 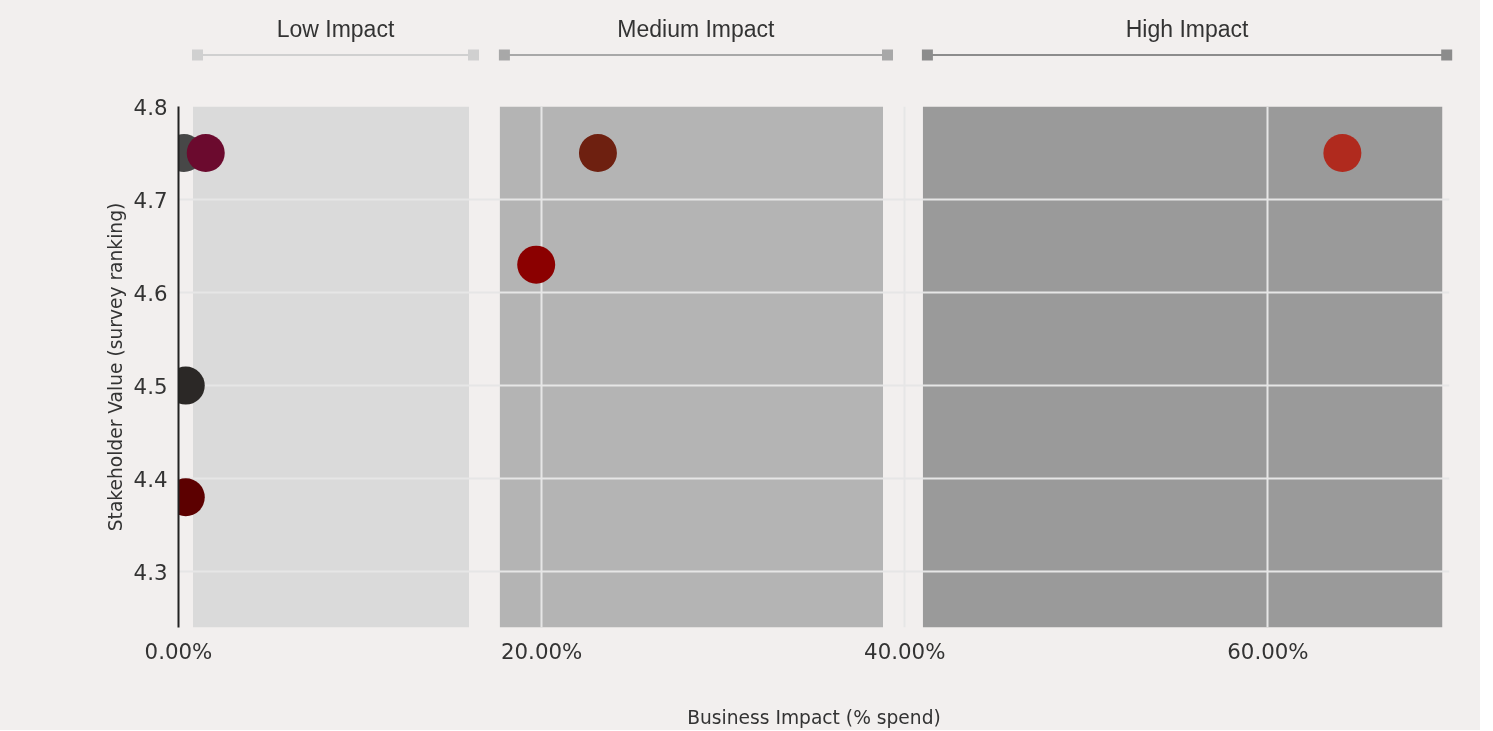 I want to click on band-label: Low Impact, so click(x=335, y=29).